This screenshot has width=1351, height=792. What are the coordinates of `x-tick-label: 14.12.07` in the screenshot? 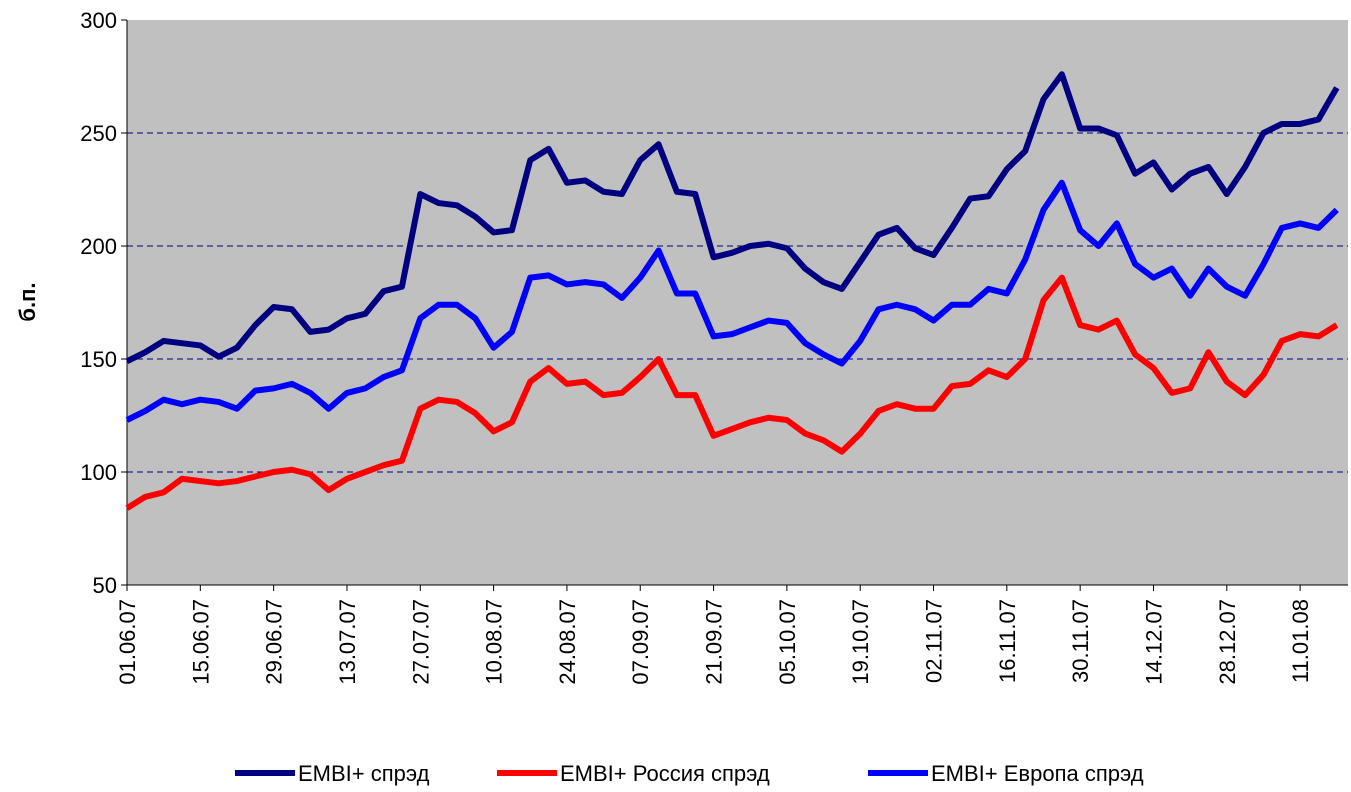 It's located at (1153, 642).